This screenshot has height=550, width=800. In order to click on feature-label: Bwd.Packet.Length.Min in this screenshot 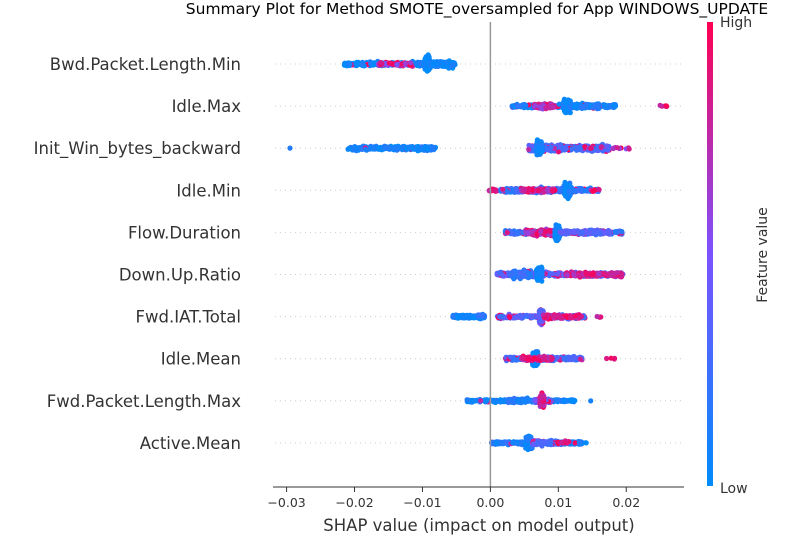, I will do `click(145, 64)`.